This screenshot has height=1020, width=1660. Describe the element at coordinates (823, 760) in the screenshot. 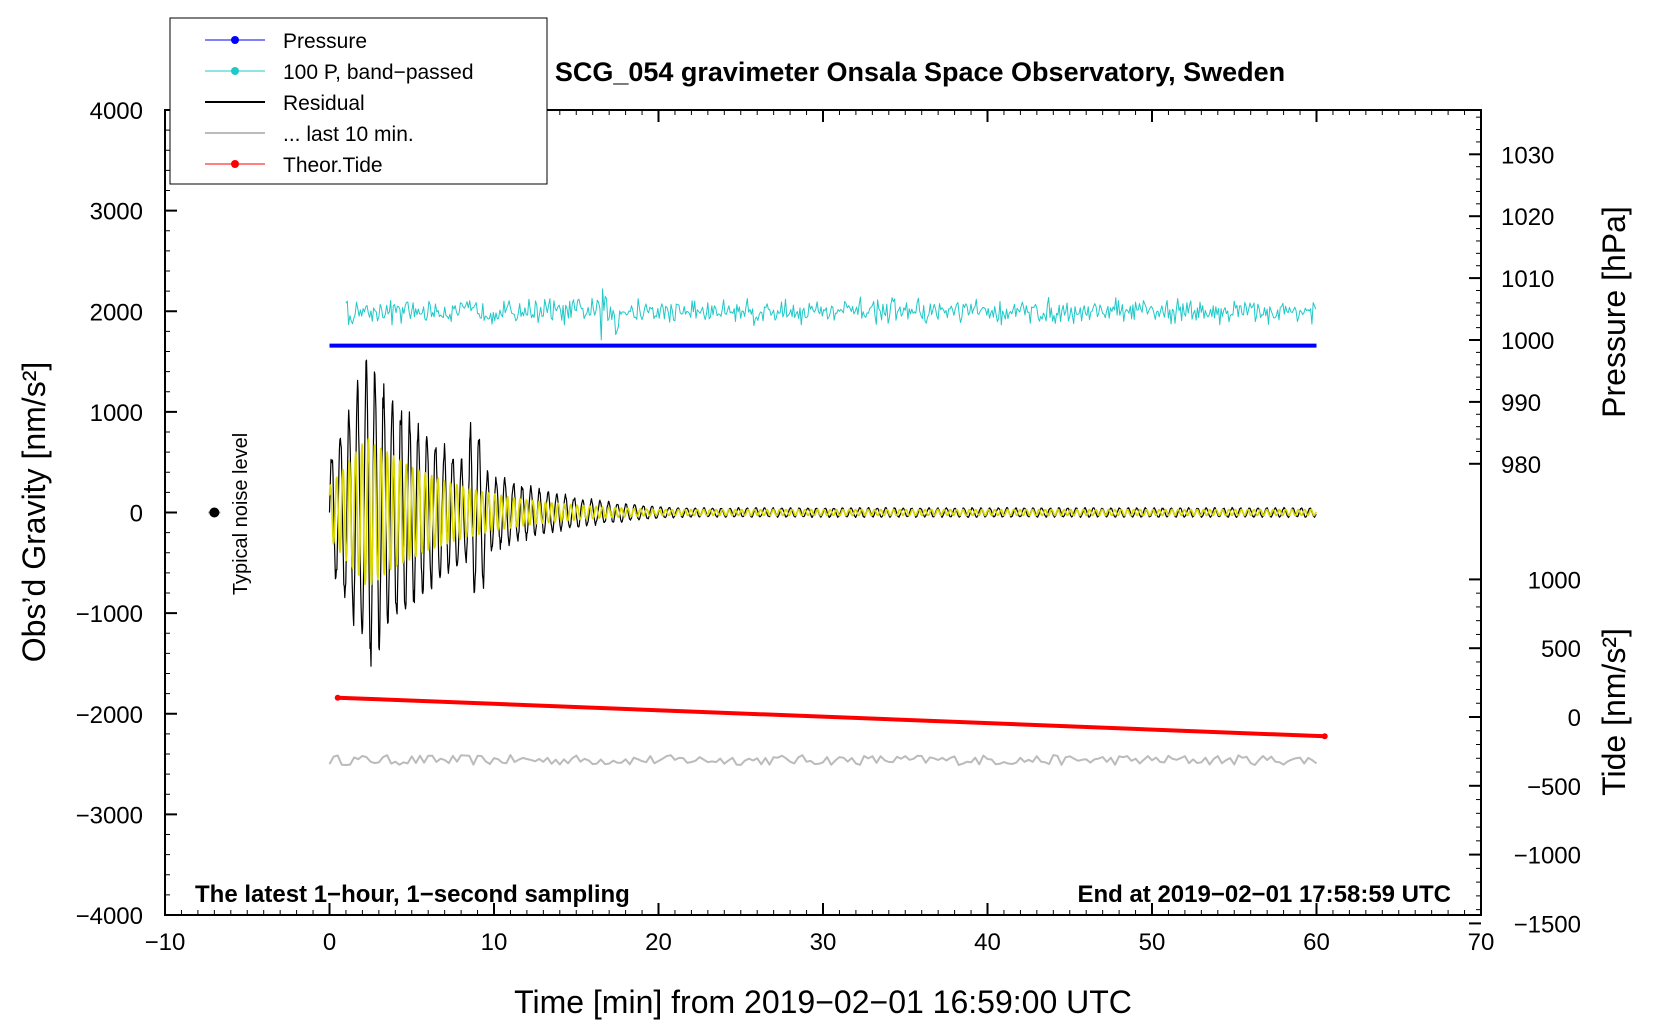

I see `last-10-min-line` at that location.